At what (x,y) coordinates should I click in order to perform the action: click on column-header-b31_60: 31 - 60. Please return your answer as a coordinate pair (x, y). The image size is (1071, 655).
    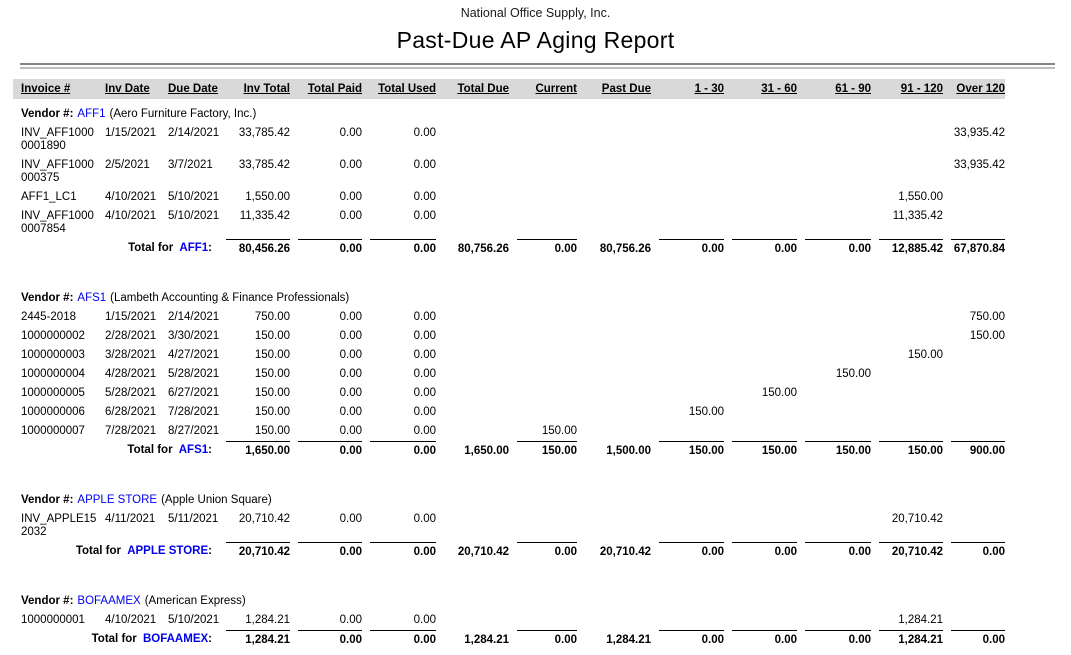
    Looking at the image, I should click on (760, 89).